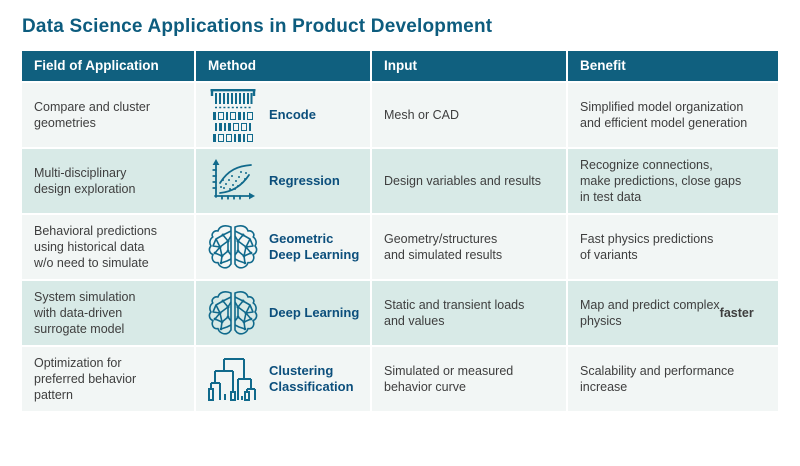 The image size is (800, 466). I want to click on method-label: Geometric Deep Learning, so click(314, 246).